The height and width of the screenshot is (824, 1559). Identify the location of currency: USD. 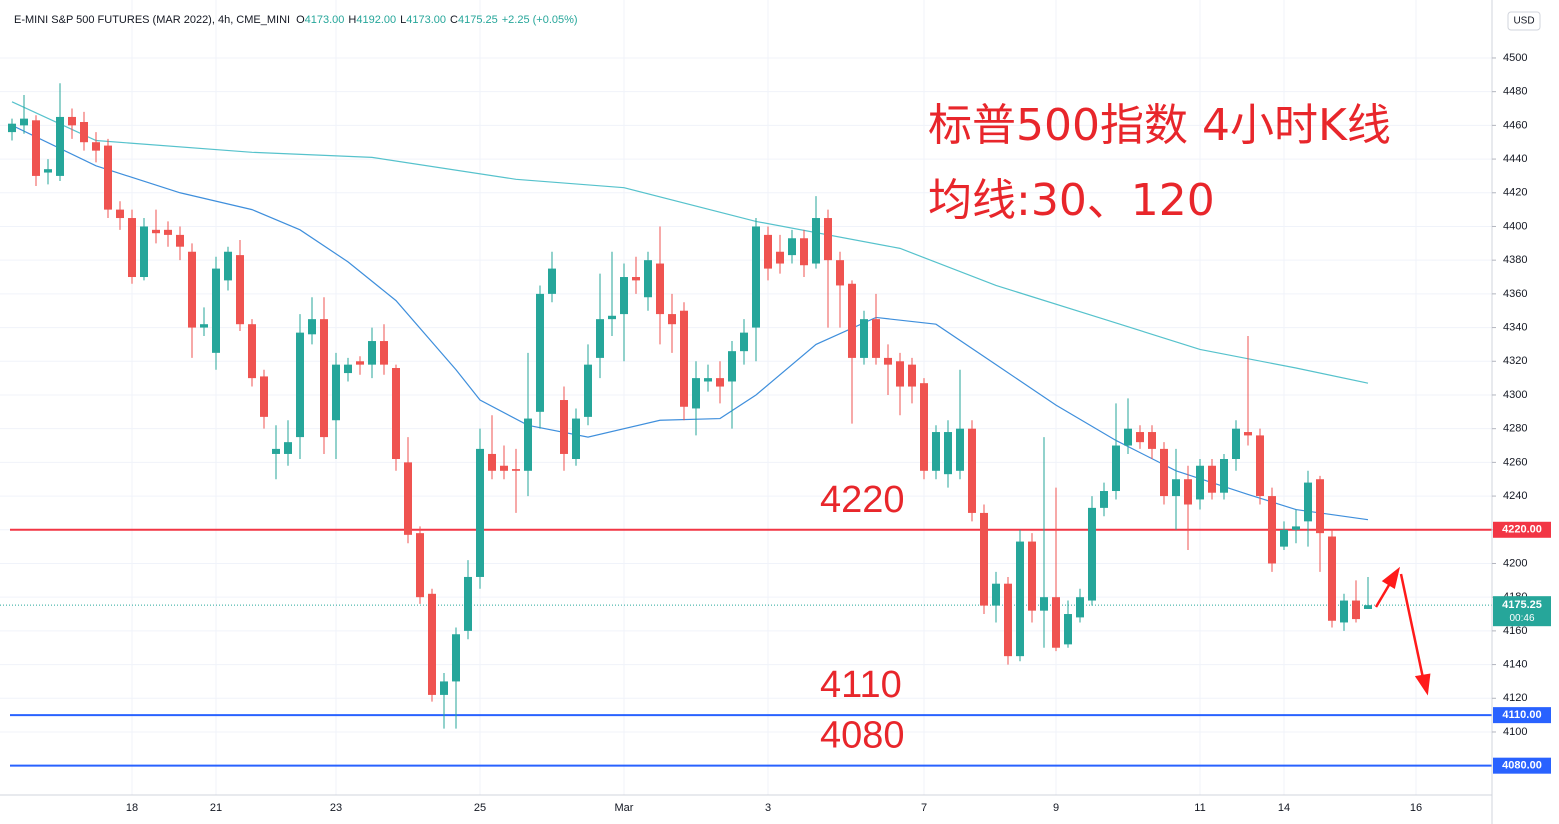
(1523, 21).